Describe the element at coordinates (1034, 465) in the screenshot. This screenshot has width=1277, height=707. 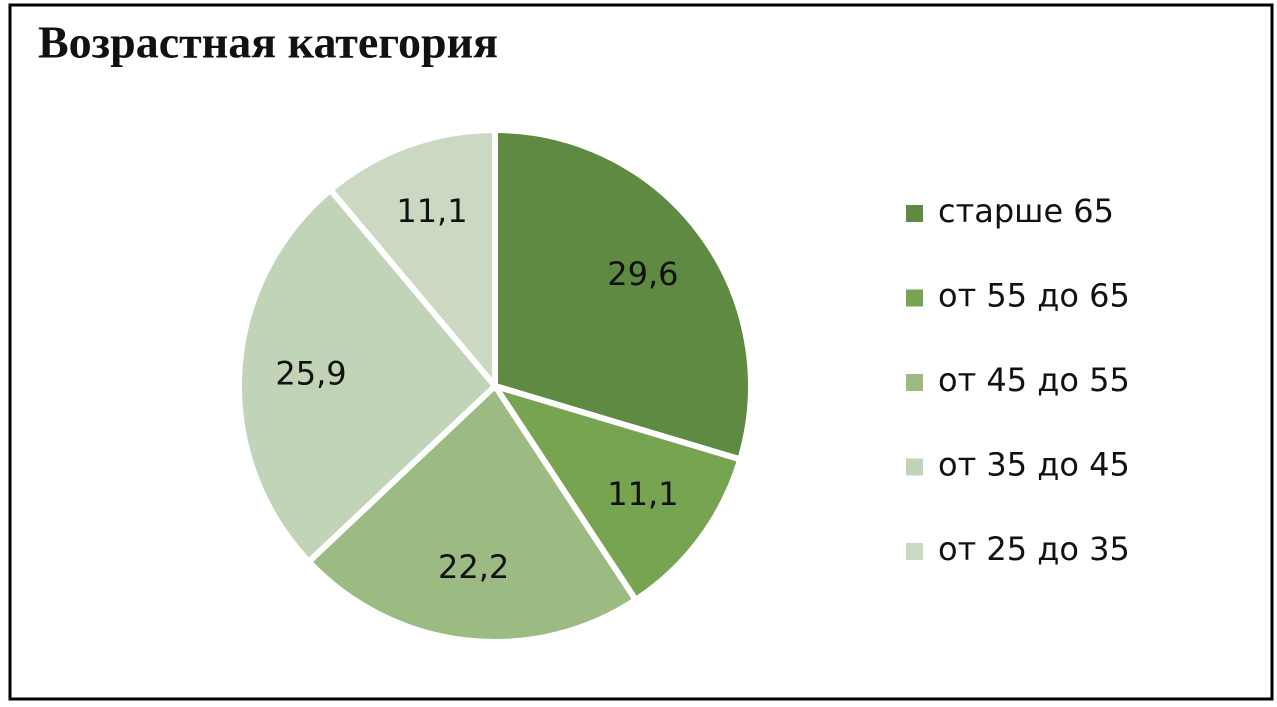
I see `legend-label: от 35 до 45` at that location.